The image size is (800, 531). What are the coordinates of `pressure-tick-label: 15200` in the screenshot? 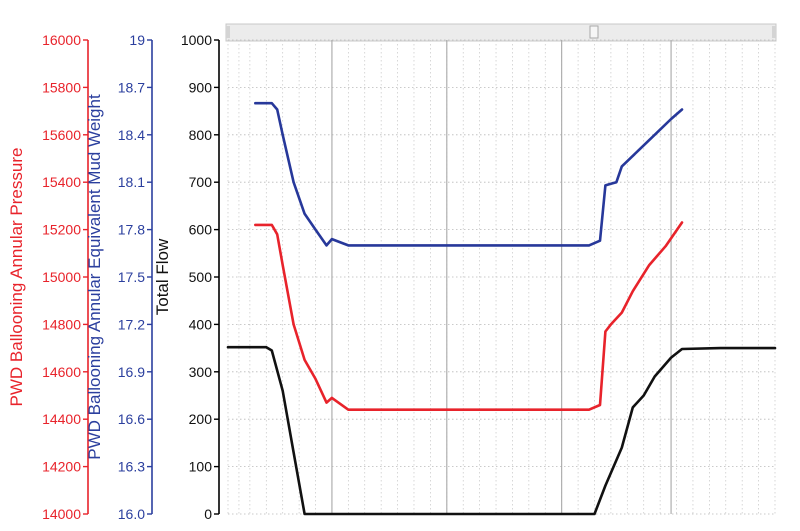 It's located at (61, 230).